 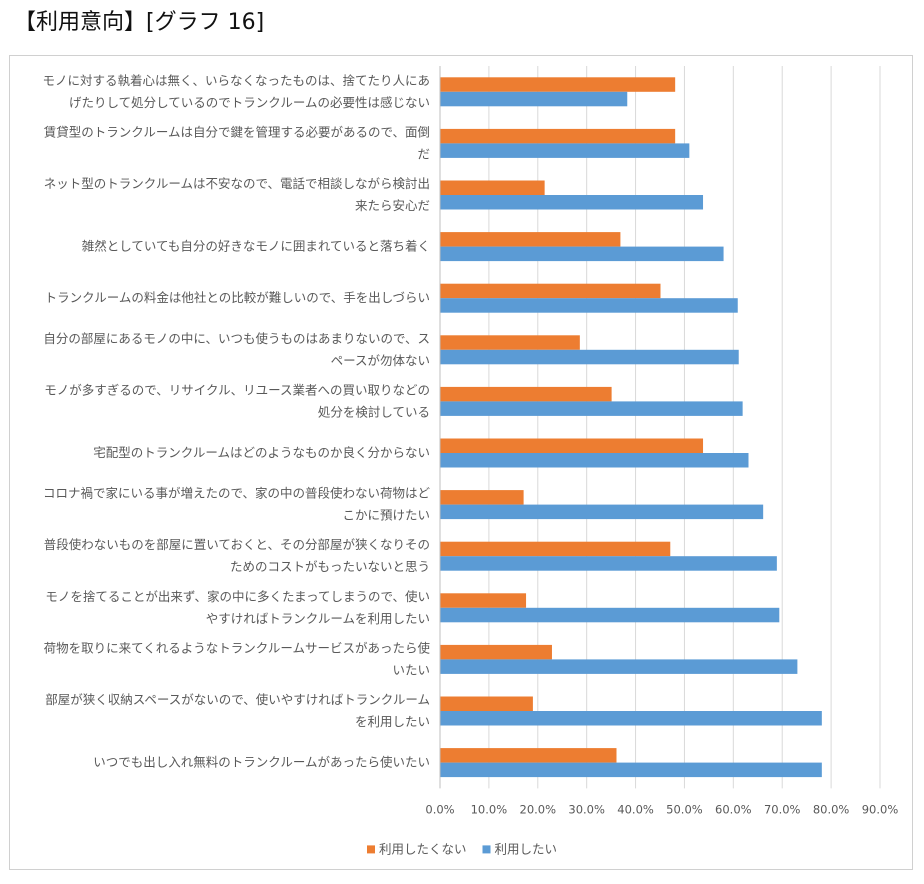 I want to click on category-label: ペースが勿体ない, so click(x=380, y=360).